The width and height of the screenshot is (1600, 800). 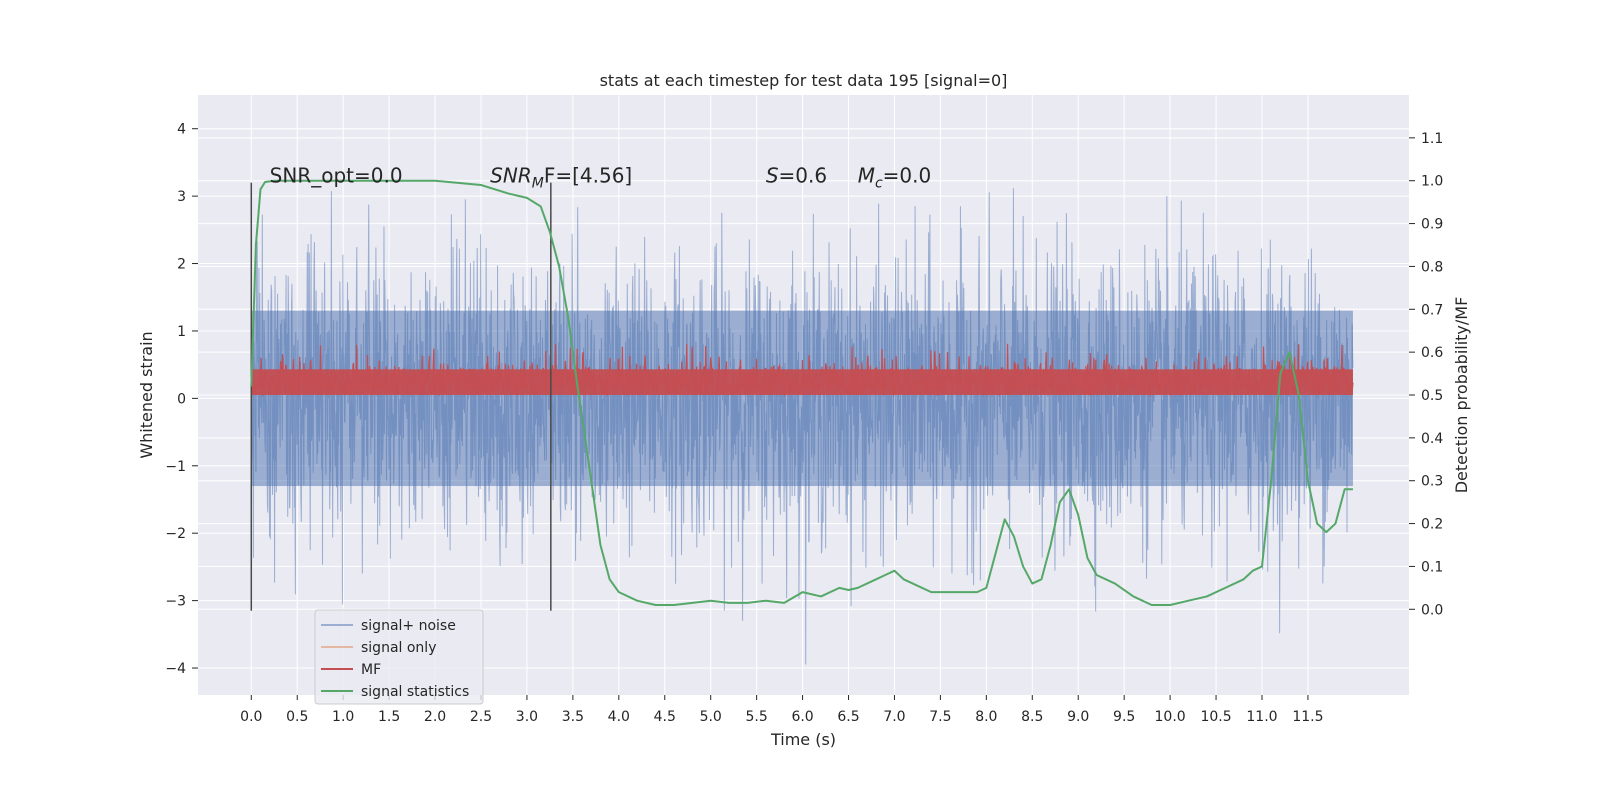 I want to click on series-mf, so click(x=802, y=370).